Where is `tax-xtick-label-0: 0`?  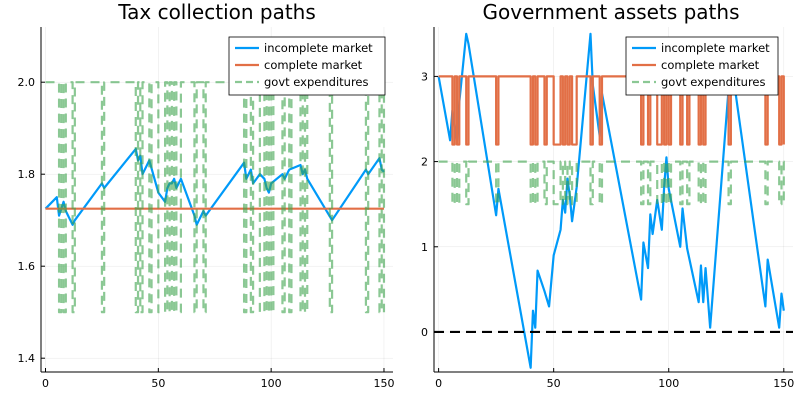 tax-xtick-label-0: 0 is located at coordinates (45, 383).